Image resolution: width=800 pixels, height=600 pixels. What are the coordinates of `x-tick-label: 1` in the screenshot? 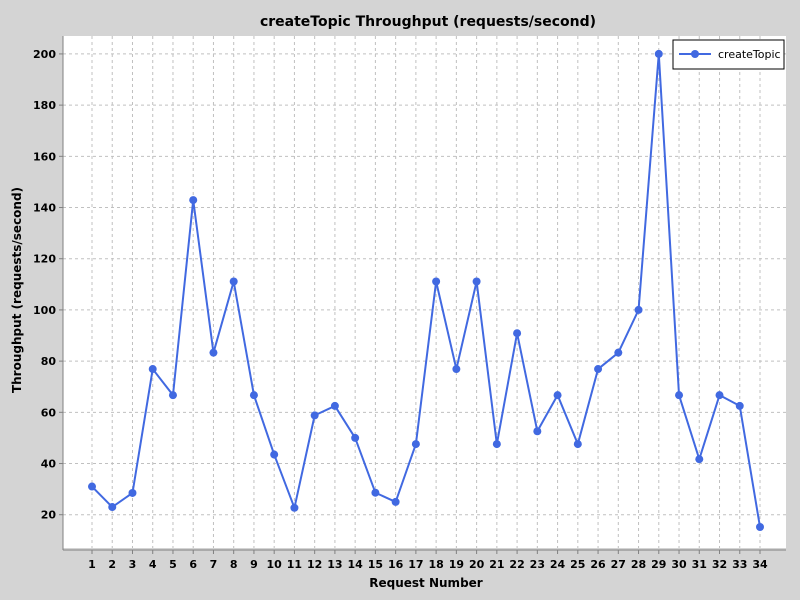 It's located at (92, 564).